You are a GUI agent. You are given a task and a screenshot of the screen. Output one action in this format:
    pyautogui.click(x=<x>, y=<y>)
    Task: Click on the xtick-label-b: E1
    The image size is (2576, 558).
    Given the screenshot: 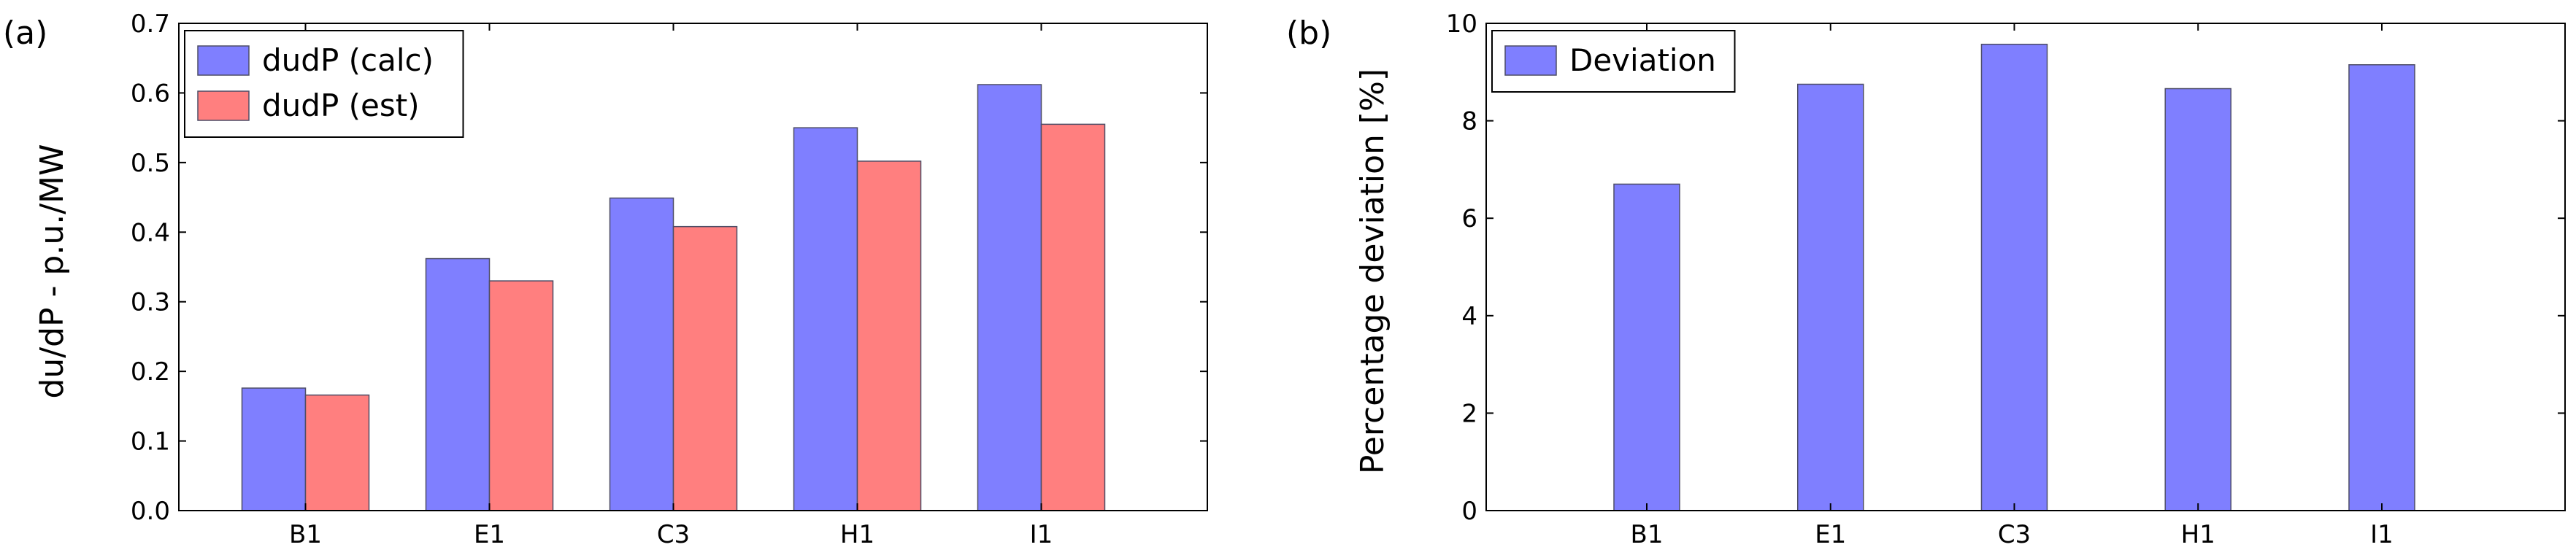 What is the action you would take?
    pyautogui.click(x=1830, y=534)
    